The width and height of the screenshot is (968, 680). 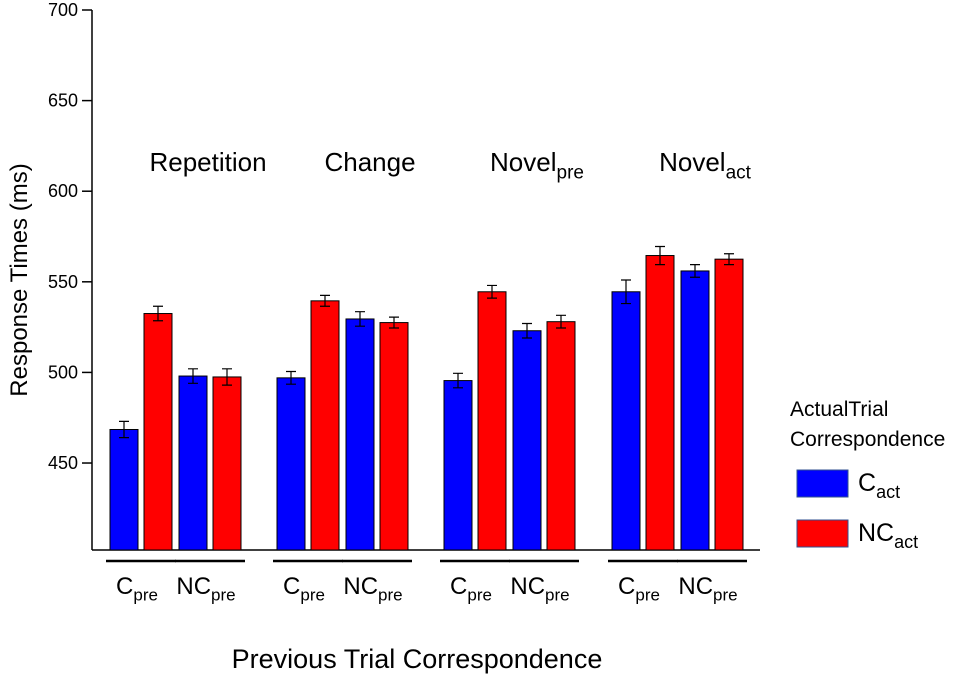 I want to click on y-axis-label: Response Times (ms), so click(x=19, y=279).